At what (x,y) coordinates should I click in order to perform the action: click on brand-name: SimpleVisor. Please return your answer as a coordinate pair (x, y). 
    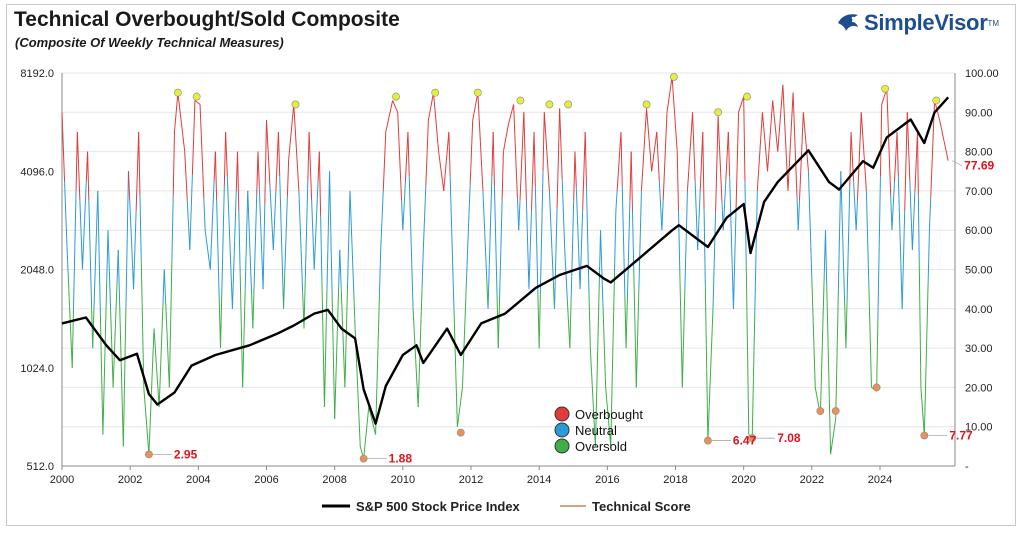
    Looking at the image, I should click on (926, 22).